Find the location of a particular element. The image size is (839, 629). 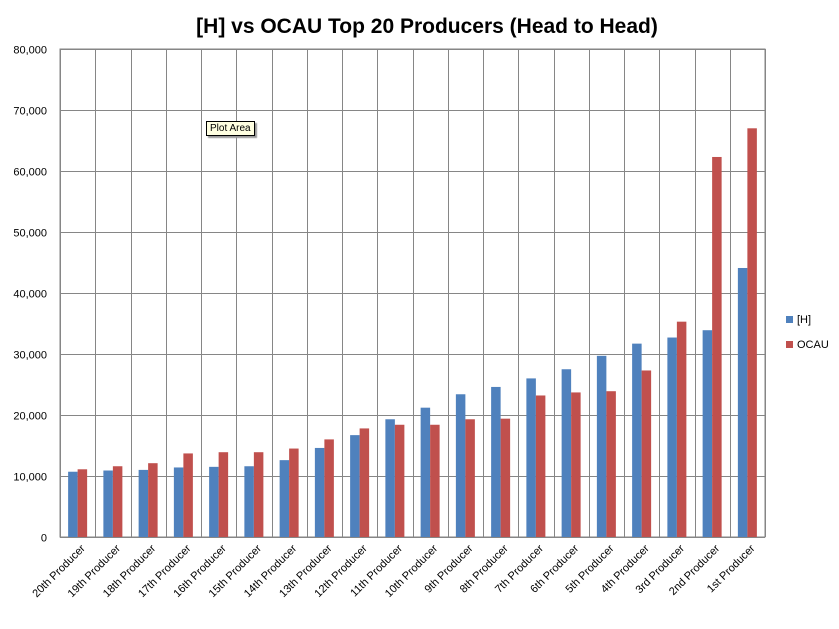

legend-label: [H] is located at coordinates (804, 320).